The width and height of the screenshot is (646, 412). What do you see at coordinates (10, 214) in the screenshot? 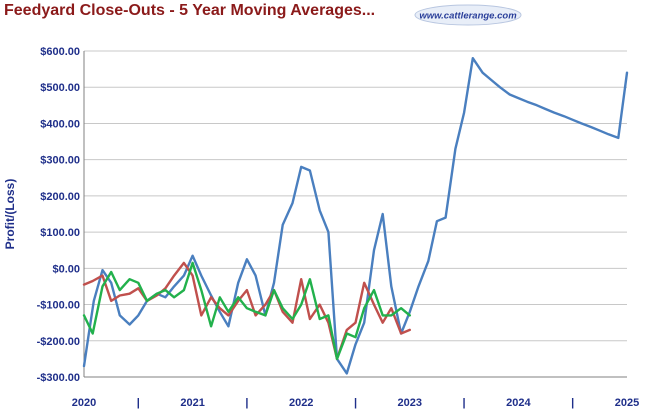
I see `y-axis-label: Profit/(Loss)` at bounding box center [10, 214].